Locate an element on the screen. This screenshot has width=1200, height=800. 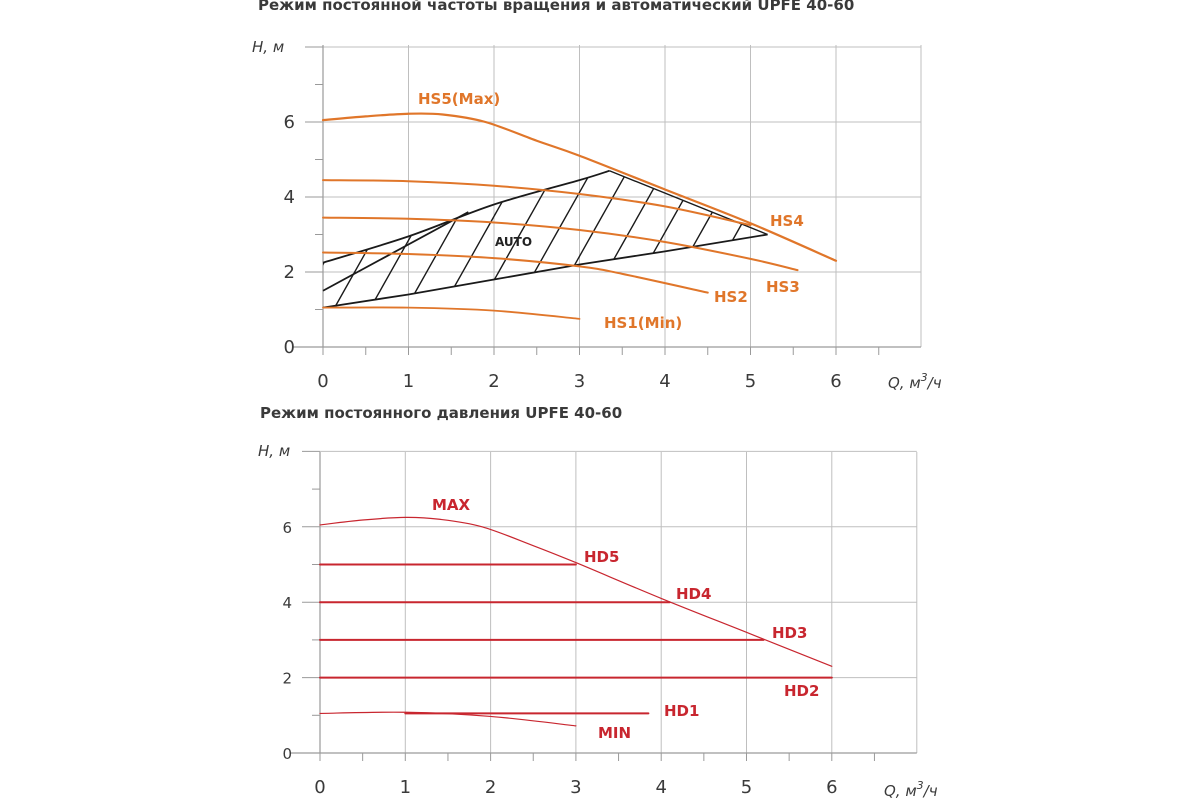
auto-zone-label: AUTO is located at coordinates (513, 242).